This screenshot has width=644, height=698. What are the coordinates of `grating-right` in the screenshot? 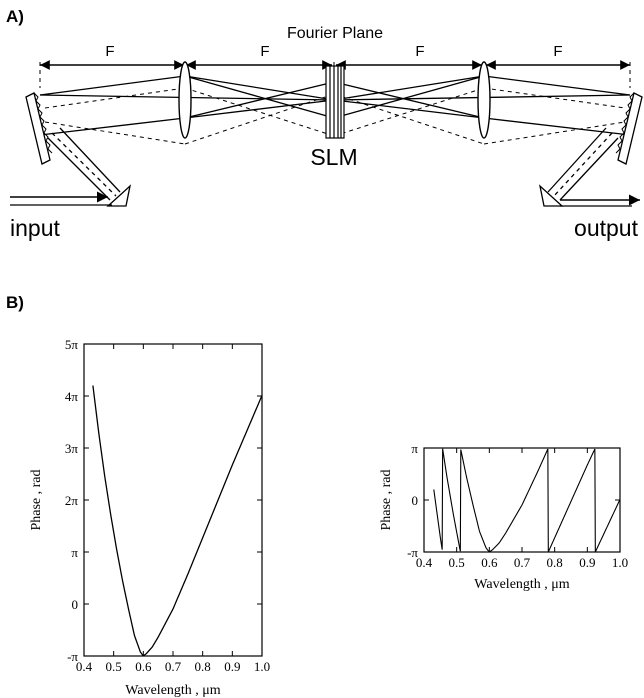 It's located at (629, 128).